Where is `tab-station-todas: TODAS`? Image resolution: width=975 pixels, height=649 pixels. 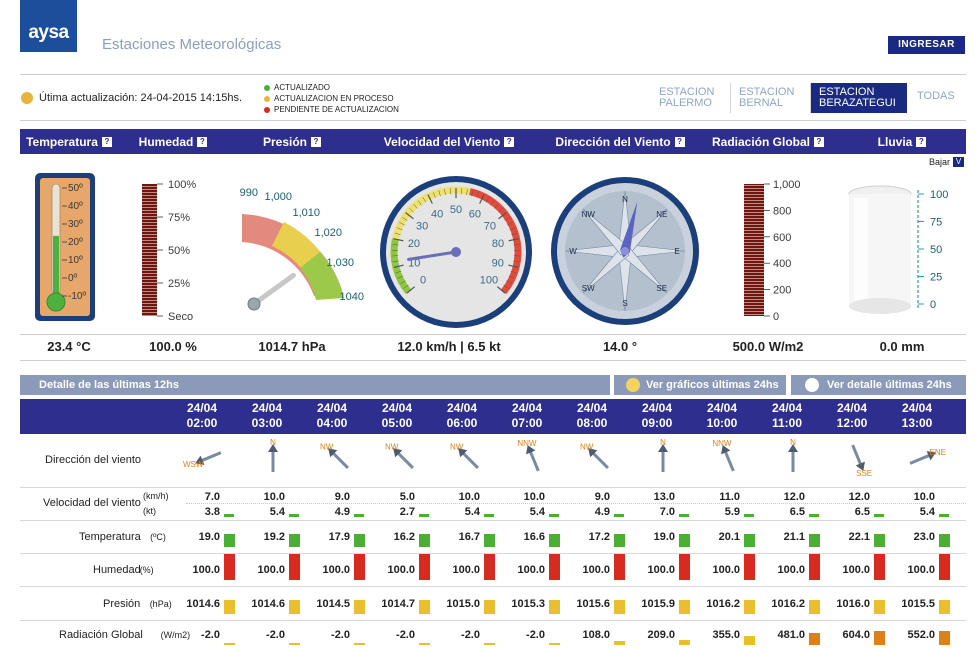 tab-station-todas: TODAS is located at coordinates (936, 96).